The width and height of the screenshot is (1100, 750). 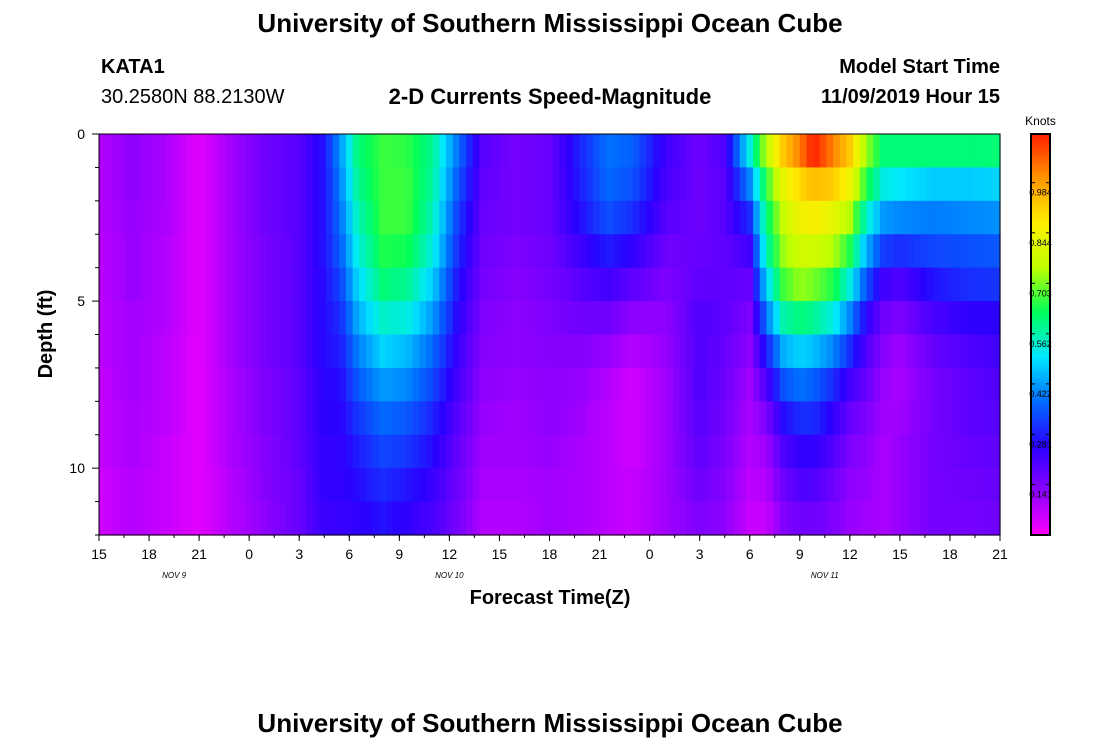 I want to click on date-label: NOV 9, so click(x=174, y=575).